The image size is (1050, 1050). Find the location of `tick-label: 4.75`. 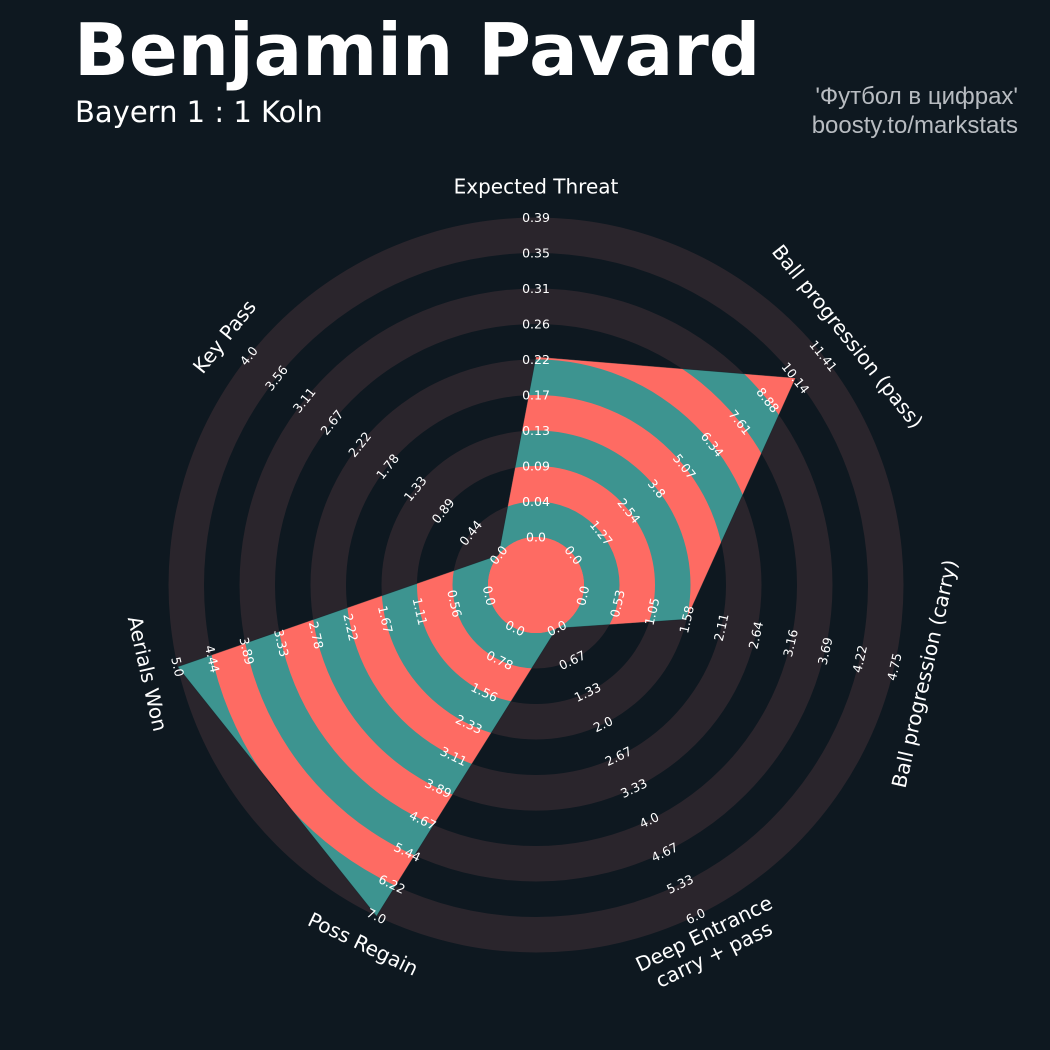

tick-label: 4.75 is located at coordinates (894, 667).